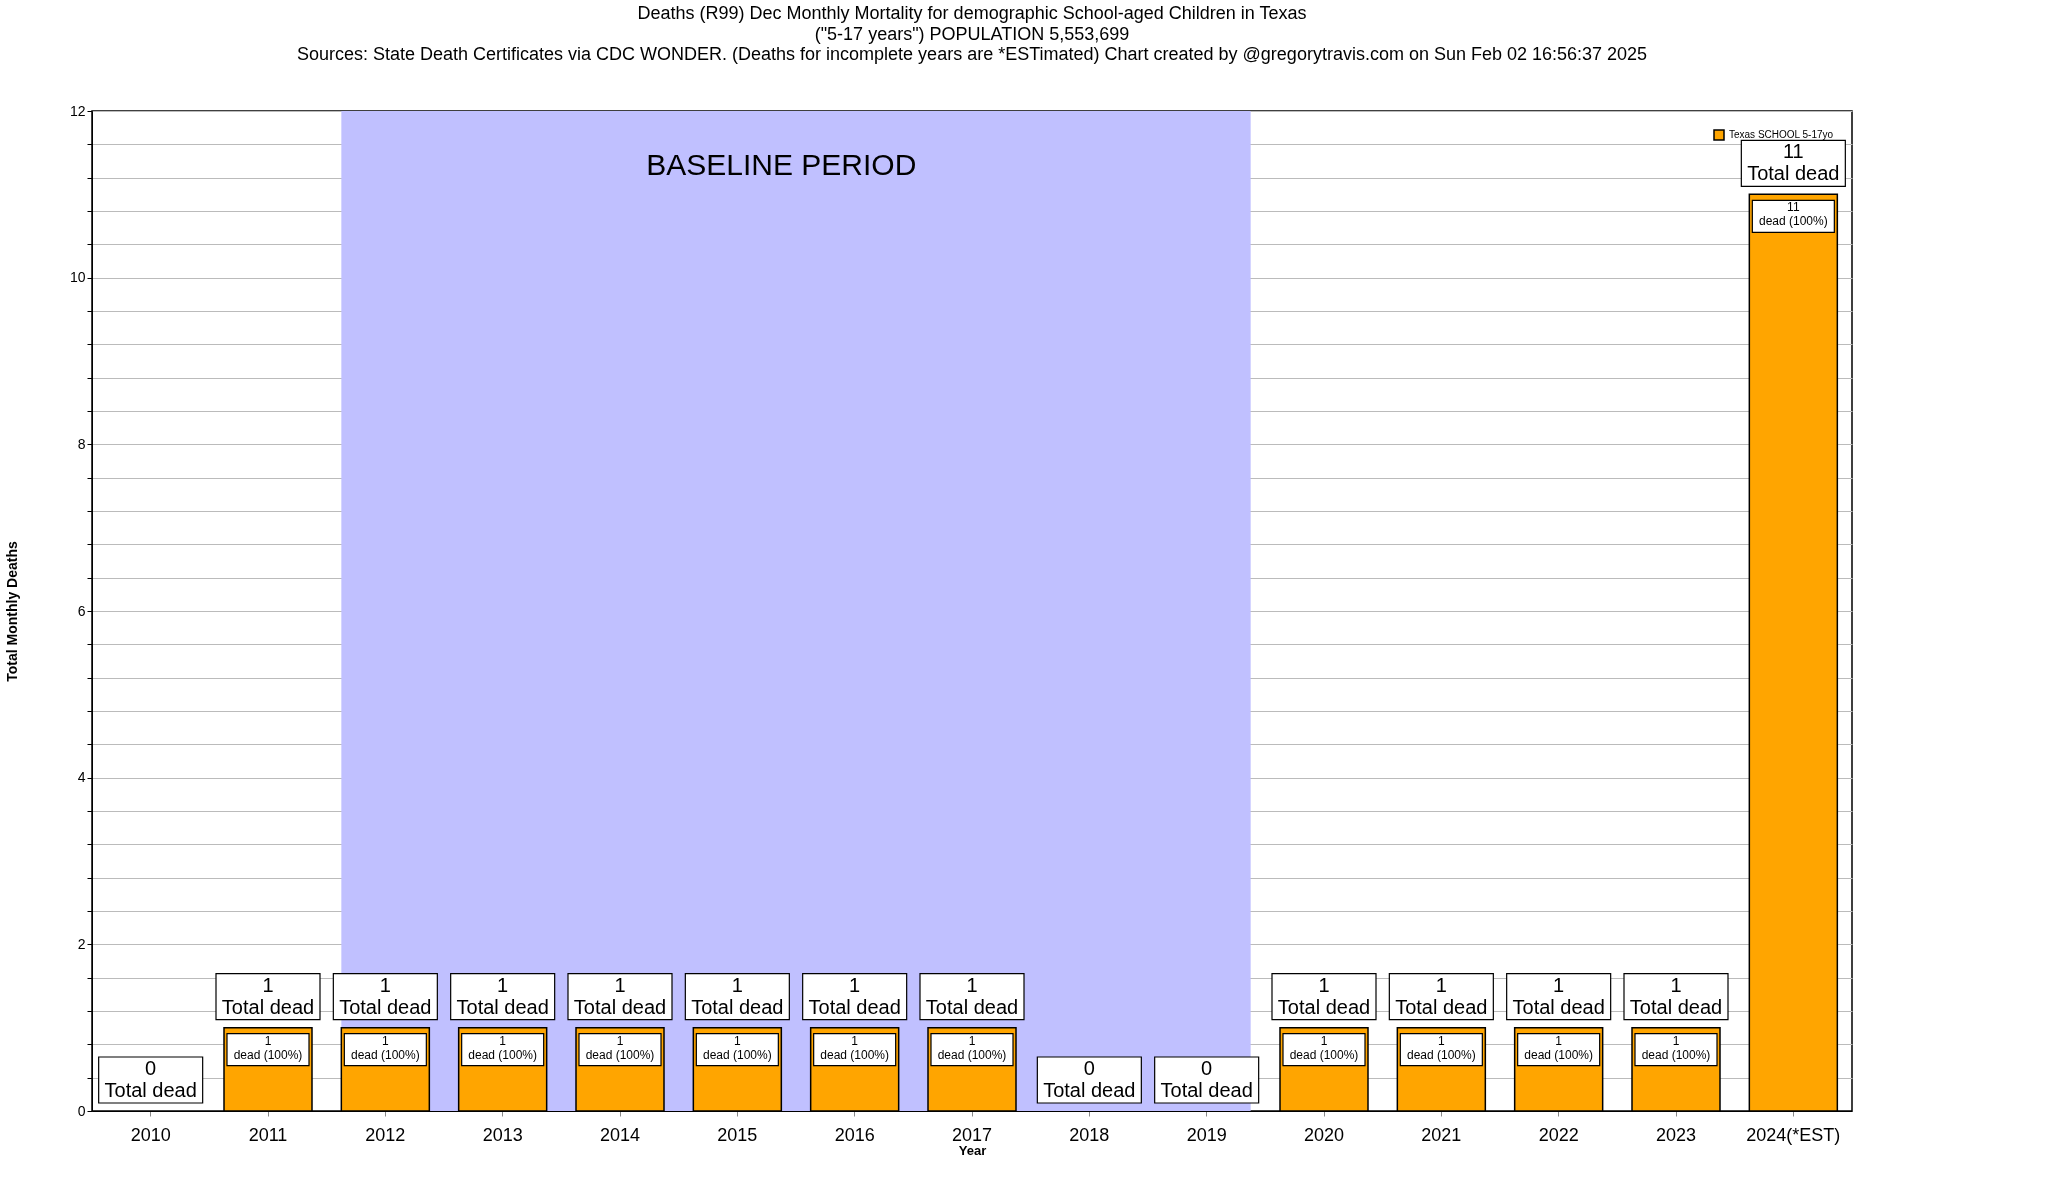  What do you see at coordinates (972, 1150) in the screenshot?
I see `x-axis-title: Year` at bounding box center [972, 1150].